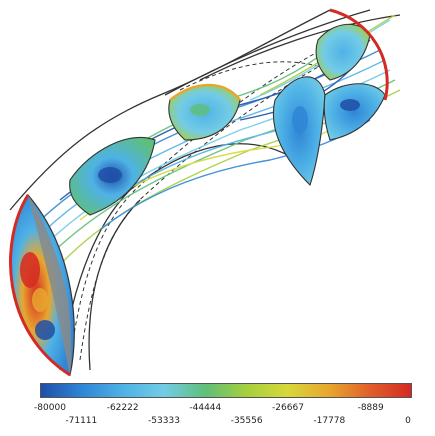 The height and width of the screenshot is (436, 435). What do you see at coordinates (329, 421) in the screenshot?
I see `legend-tick-label: -17778` at bounding box center [329, 421].